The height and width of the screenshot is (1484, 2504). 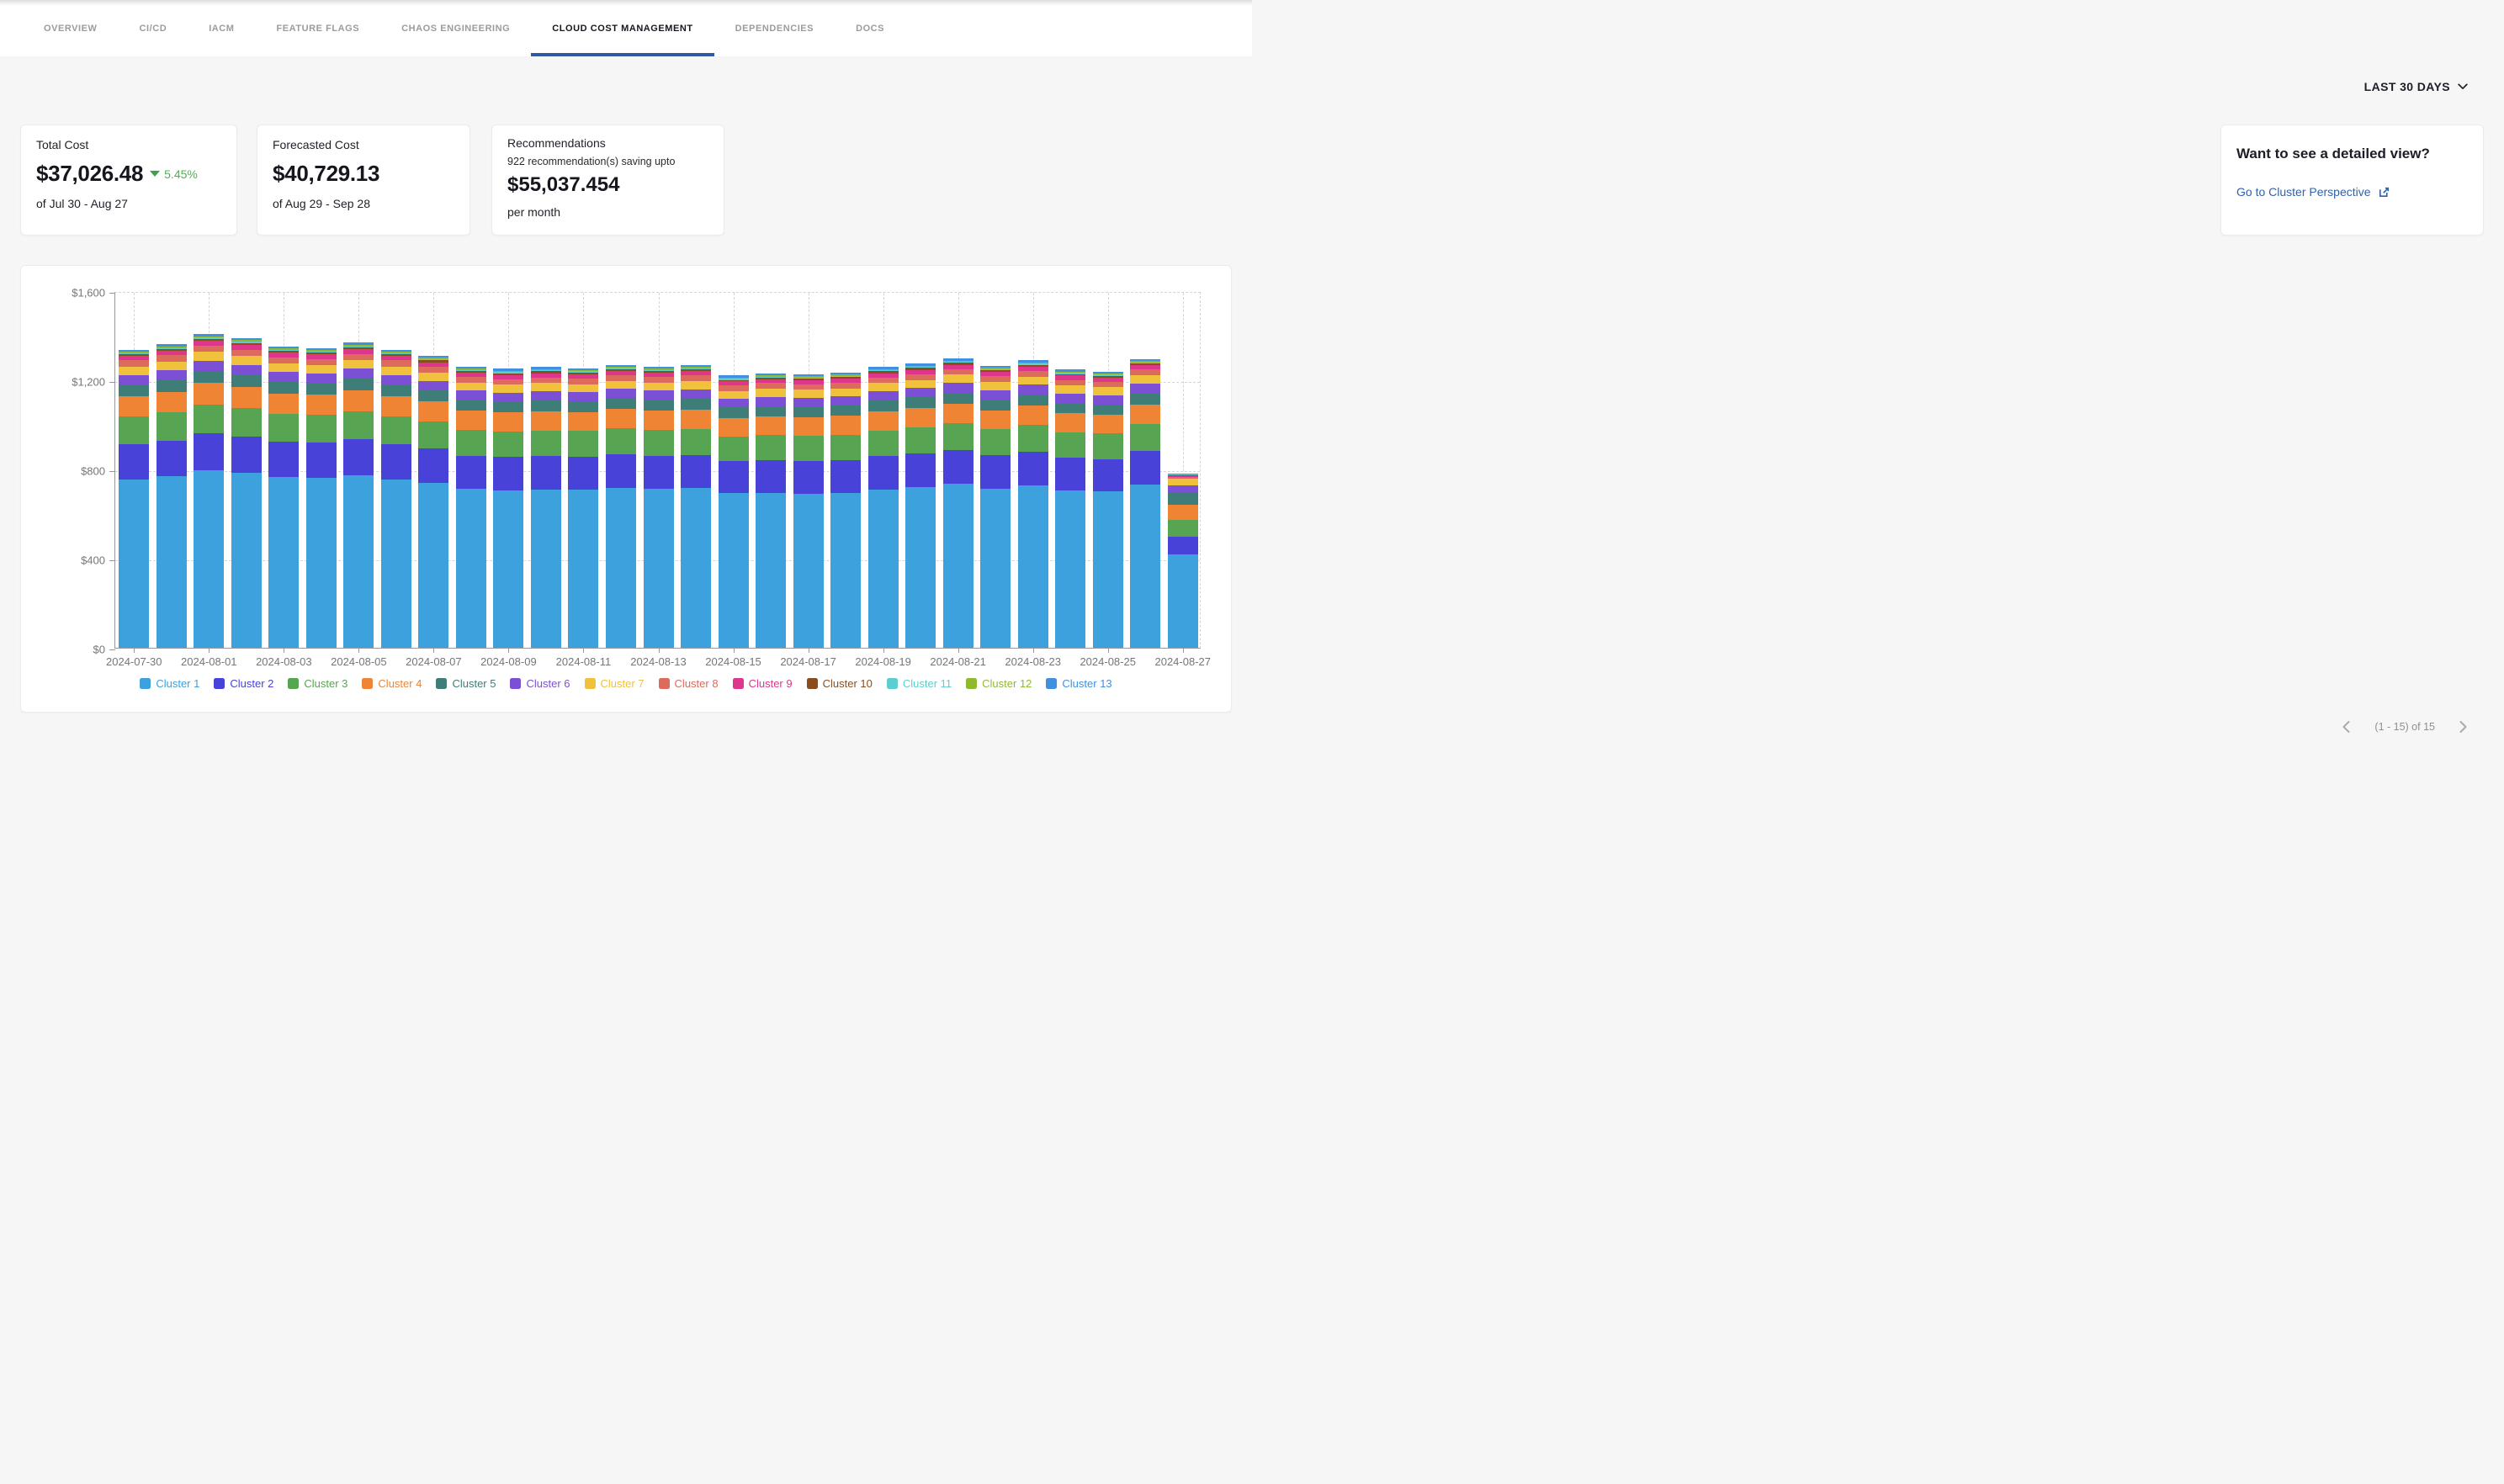 I want to click on legend-item-cluster-12: Cluster 12, so click(x=999, y=683).